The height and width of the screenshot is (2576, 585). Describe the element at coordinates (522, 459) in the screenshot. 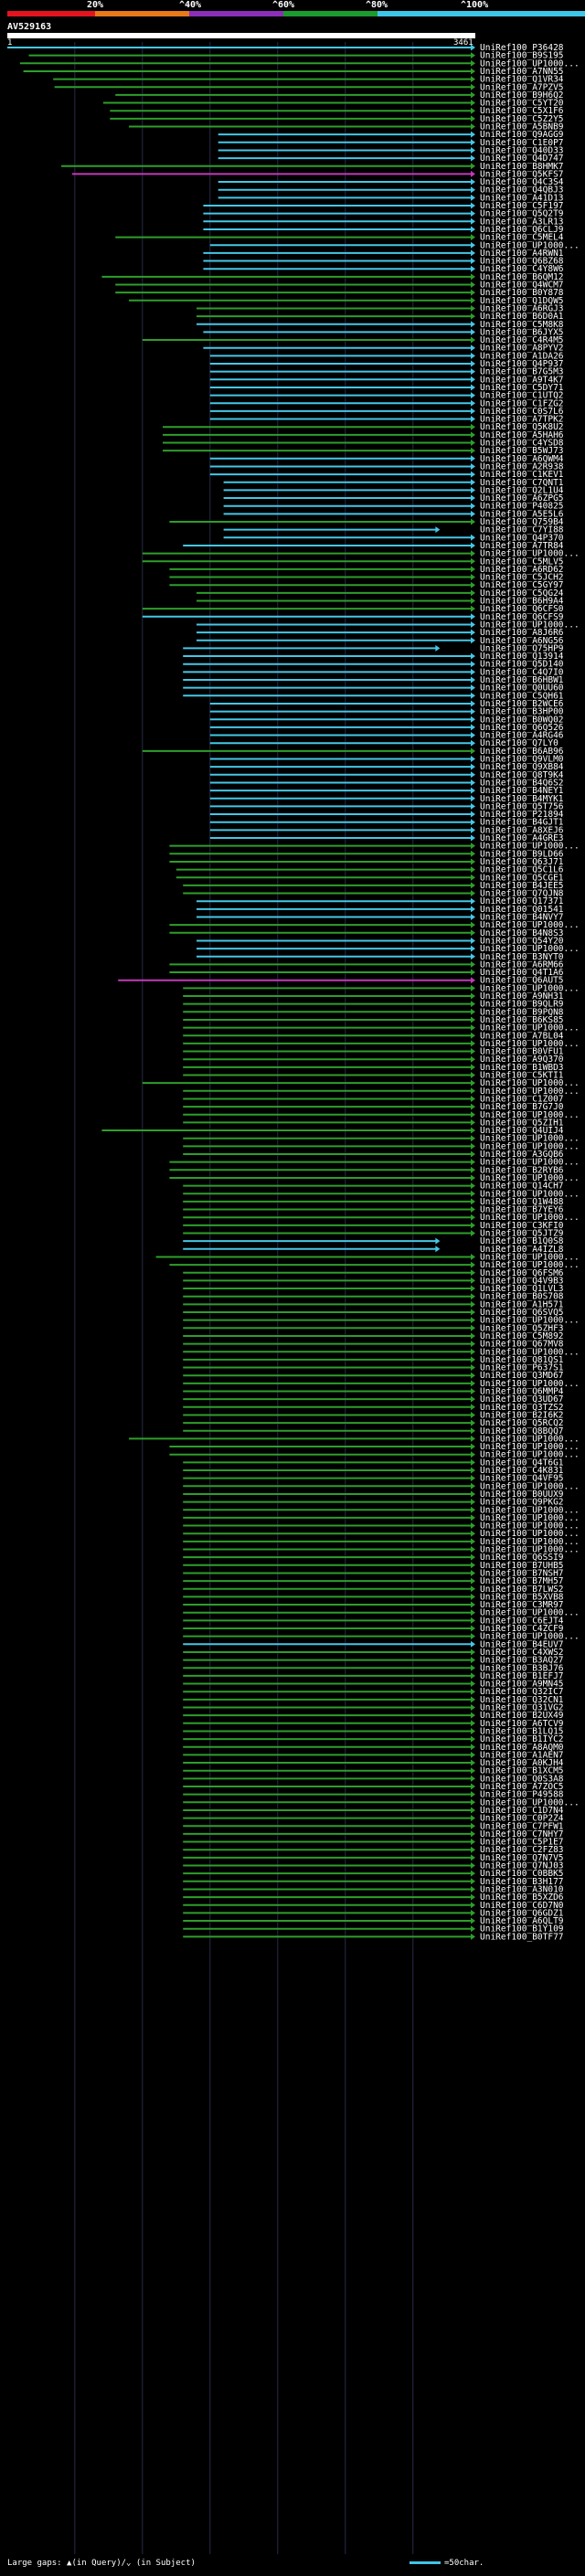

I see `hit-label: UniRef100_A6QWM4` at that location.